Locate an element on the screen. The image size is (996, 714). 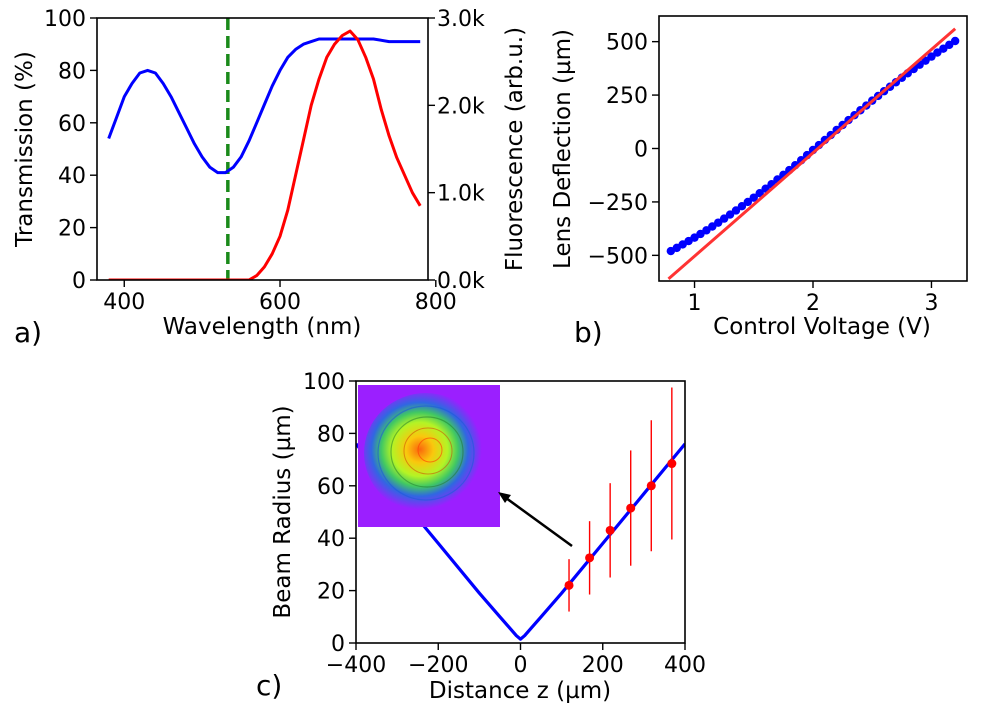
series-fluorescence-line is located at coordinates (265, 154).